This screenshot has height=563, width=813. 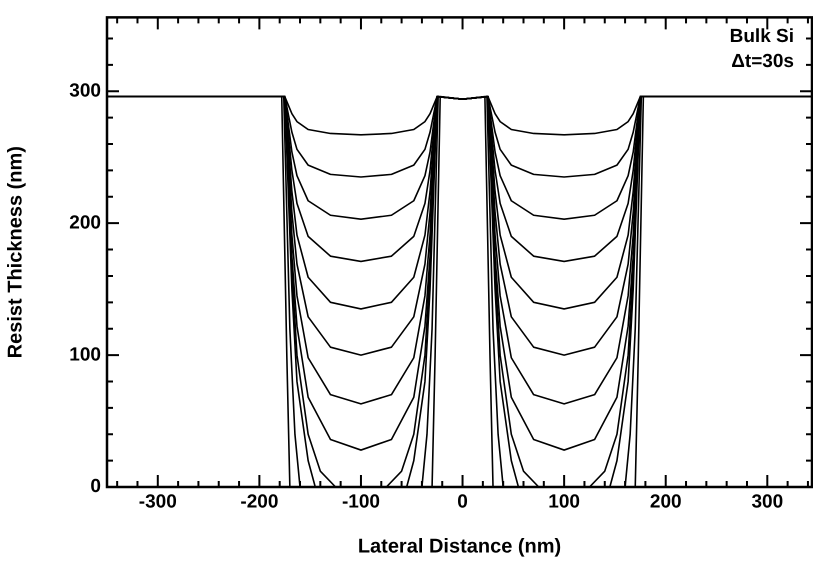 What do you see at coordinates (762, 61) in the screenshot?
I see `annotation: Δt=30s` at bounding box center [762, 61].